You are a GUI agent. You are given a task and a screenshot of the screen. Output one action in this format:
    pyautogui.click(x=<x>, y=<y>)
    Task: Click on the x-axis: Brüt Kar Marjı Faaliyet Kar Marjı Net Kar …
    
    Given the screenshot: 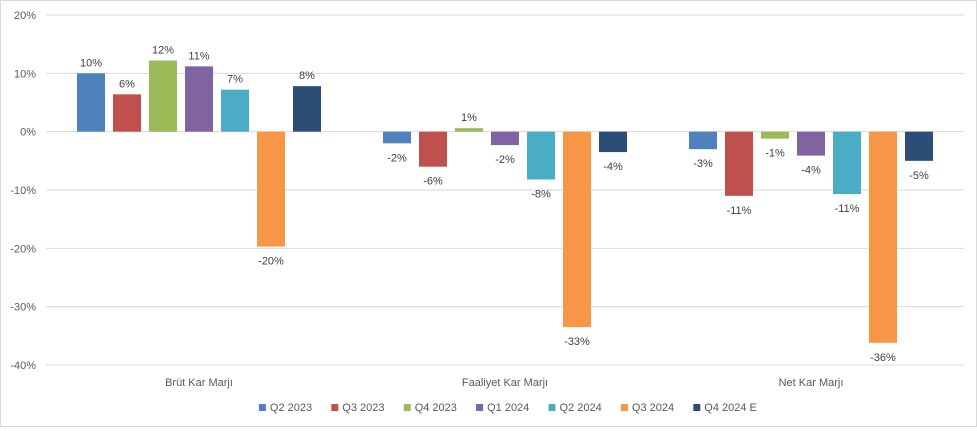 What is the action you would take?
    pyautogui.click(x=504, y=383)
    